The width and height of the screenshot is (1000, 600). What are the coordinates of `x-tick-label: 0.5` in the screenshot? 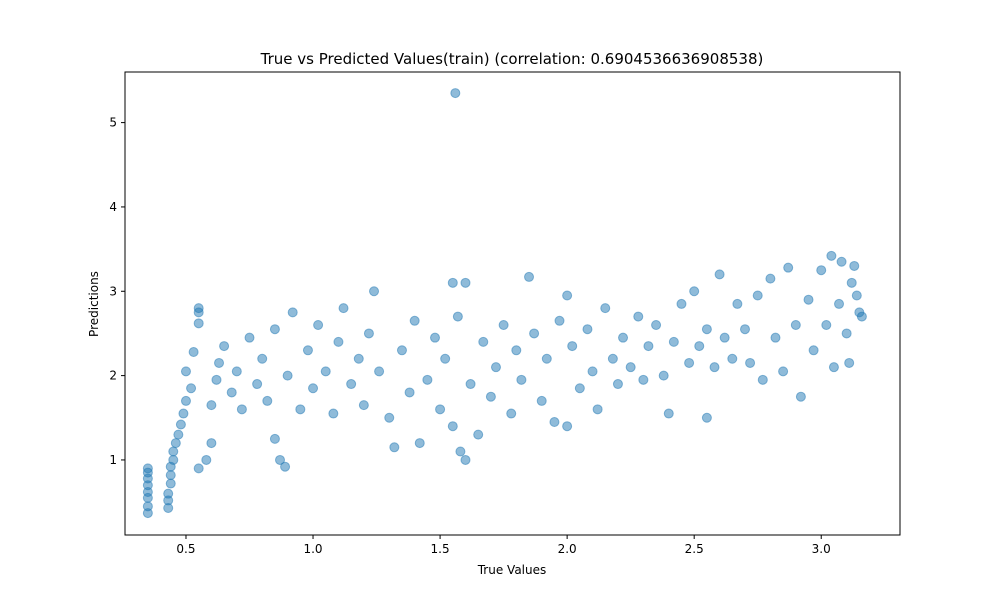 It's located at (185, 549).